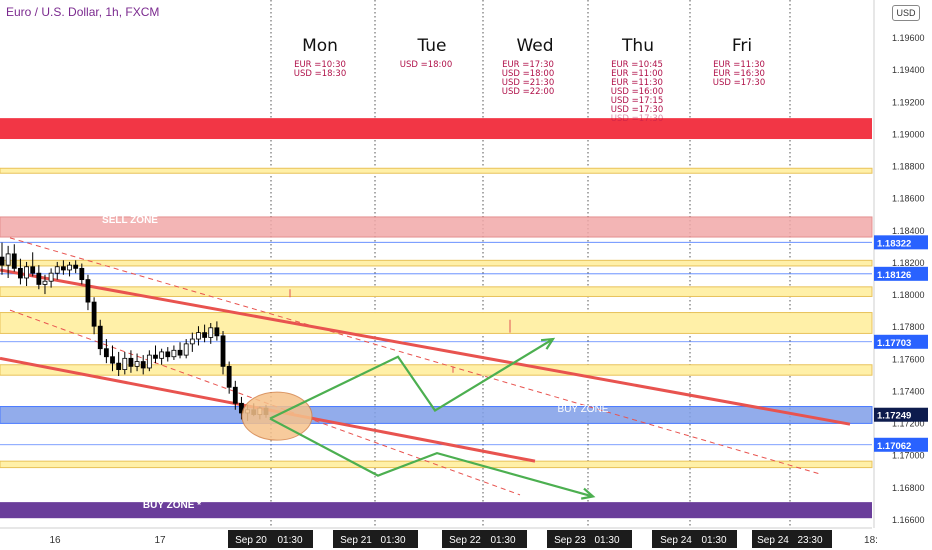 This screenshot has height=550, width=932. I want to click on time-entry: EUR =17:30, so click(528, 65).